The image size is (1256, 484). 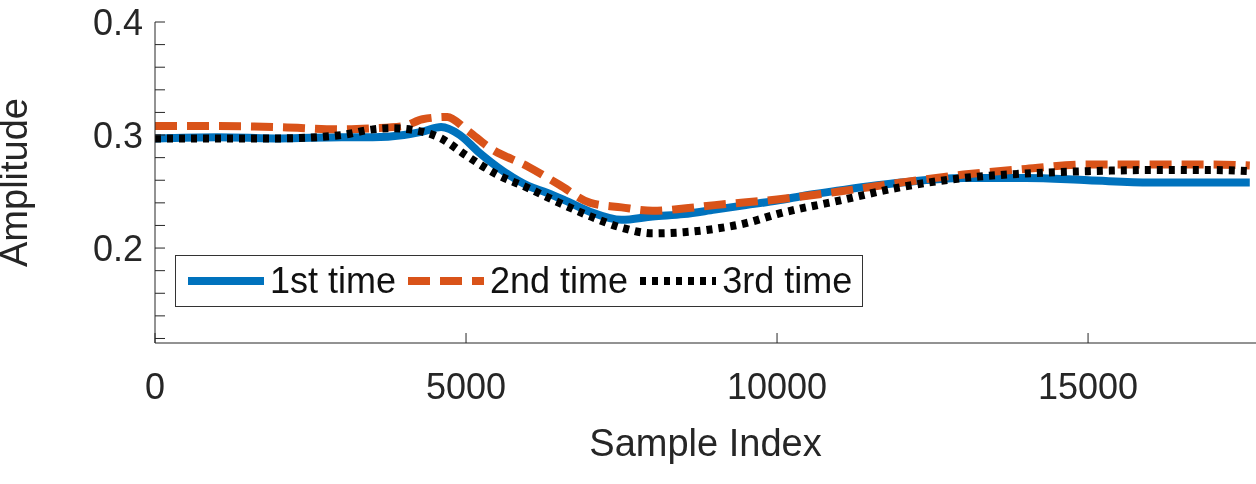 What do you see at coordinates (705, 443) in the screenshot?
I see `x-axis-title: Sample Index` at bounding box center [705, 443].